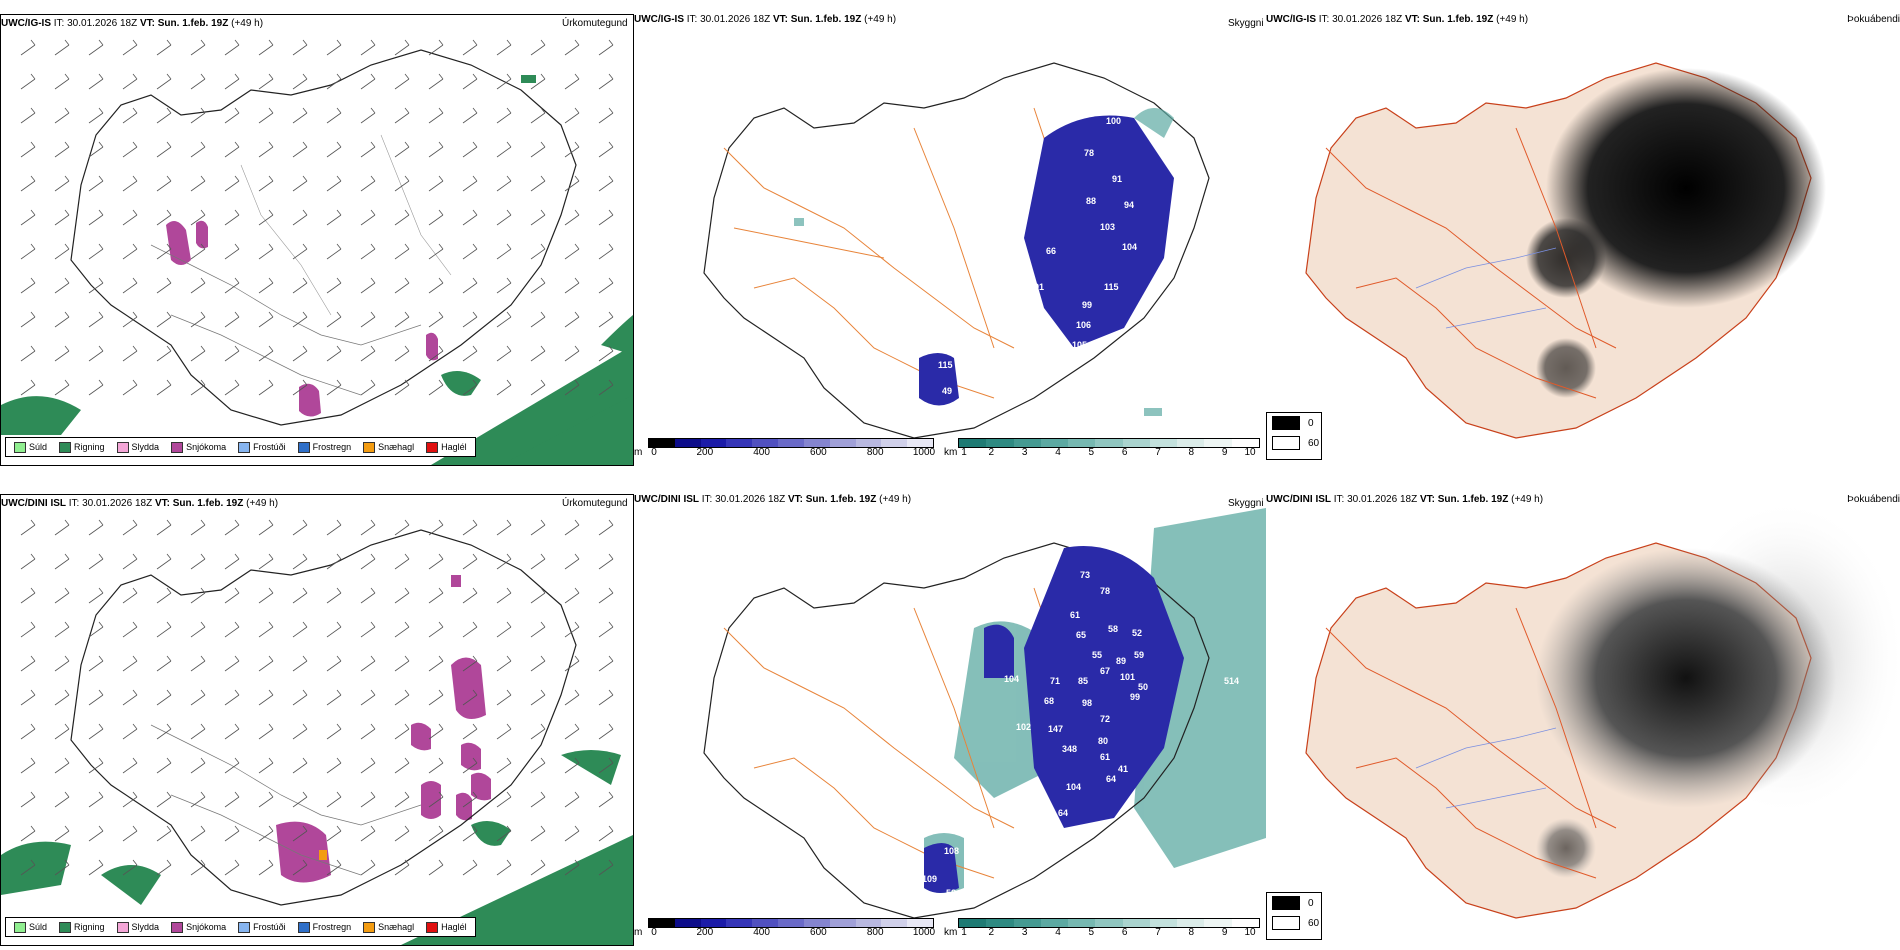  I want to click on ceiling-colorbar-row2: m 0 200 400 600 800 1000, so click(785, 928).